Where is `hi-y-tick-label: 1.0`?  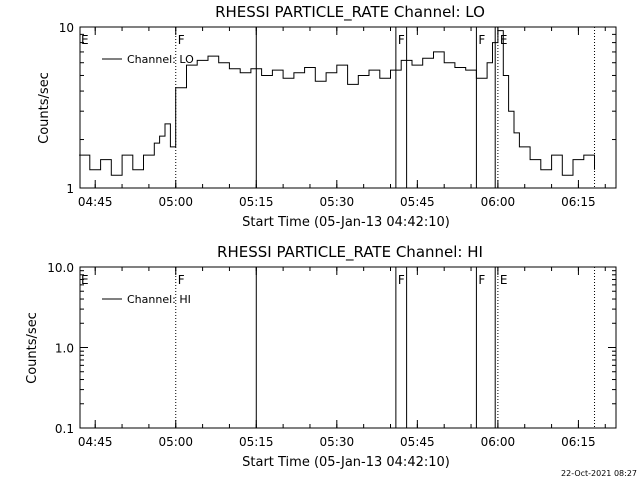 hi-y-tick-label: 1.0 is located at coordinates (64, 349).